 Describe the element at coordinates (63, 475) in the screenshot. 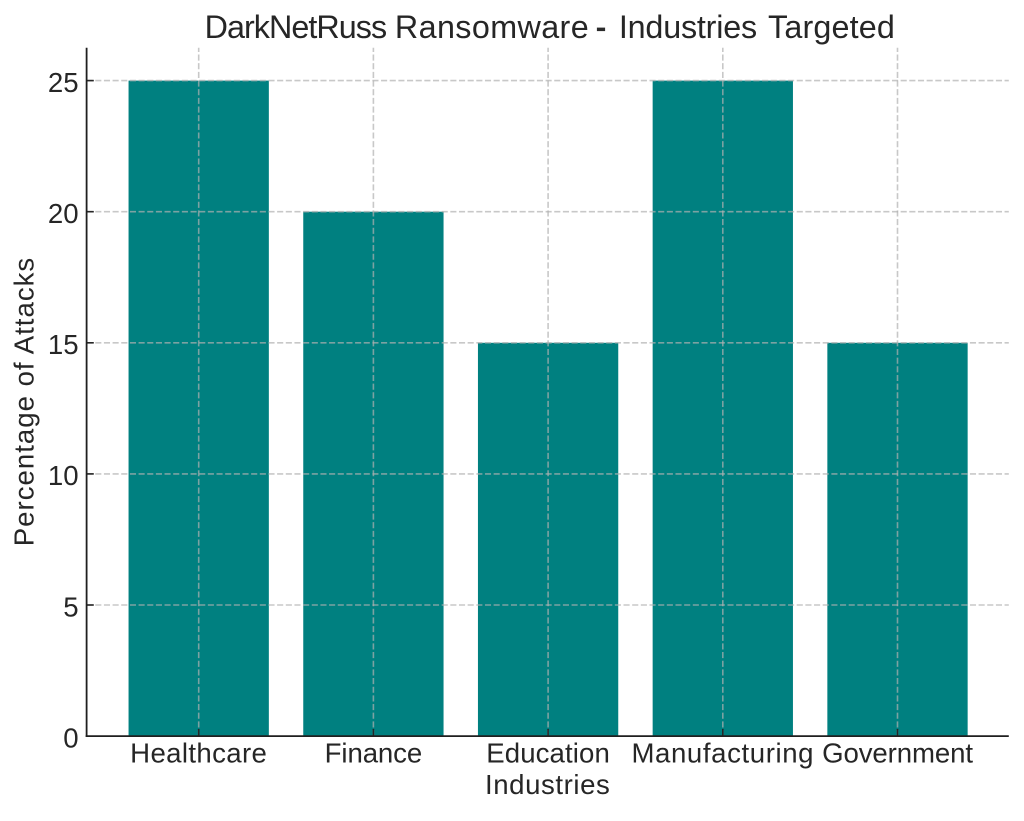

I see `svg-text: 10` at that location.